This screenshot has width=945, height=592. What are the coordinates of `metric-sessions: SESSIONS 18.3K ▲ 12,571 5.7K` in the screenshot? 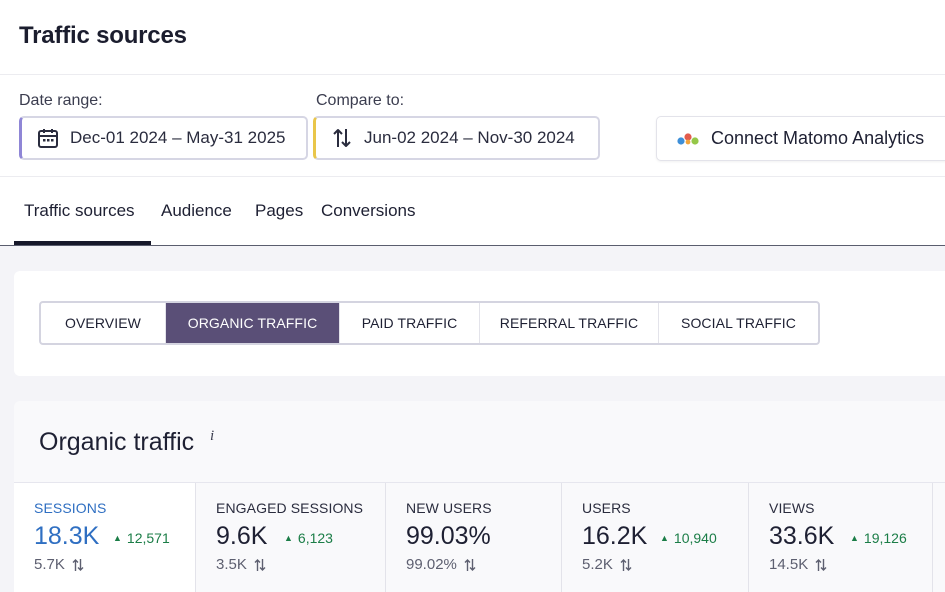 It's located at (105, 537).